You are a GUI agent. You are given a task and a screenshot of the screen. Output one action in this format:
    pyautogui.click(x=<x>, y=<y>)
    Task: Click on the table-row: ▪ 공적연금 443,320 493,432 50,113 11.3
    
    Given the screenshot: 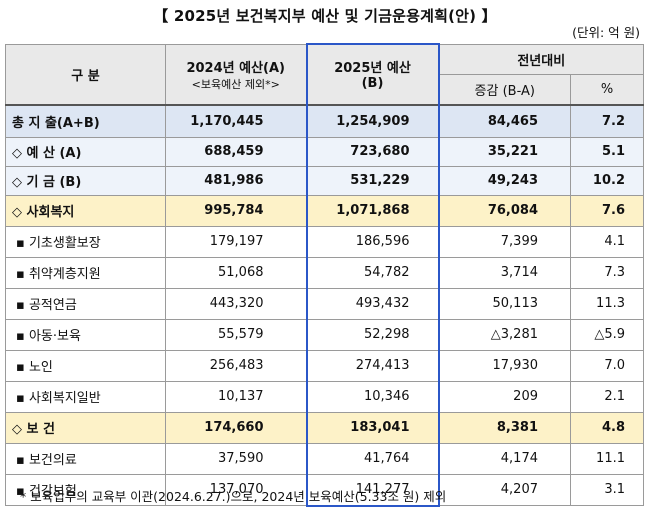 What is the action you would take?
    pyautogui.click(x=324, y=303)
    